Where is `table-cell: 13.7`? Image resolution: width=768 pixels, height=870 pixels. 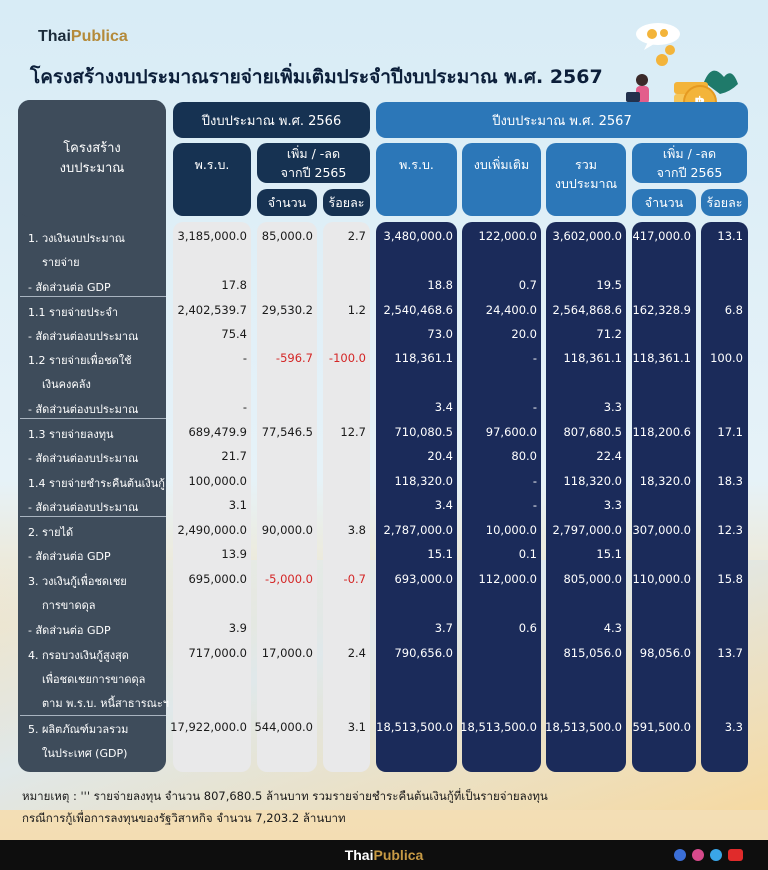 table-cell: 13.7 is located at coordinates (730, 653).